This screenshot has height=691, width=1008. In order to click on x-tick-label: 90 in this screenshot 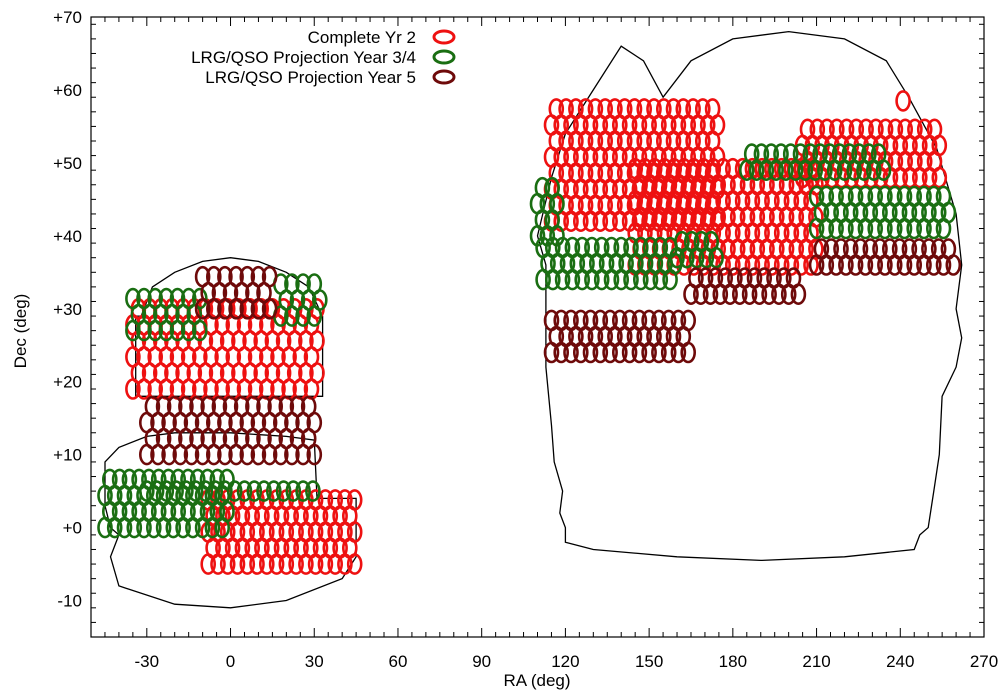, I will do `click(481, 661)`.